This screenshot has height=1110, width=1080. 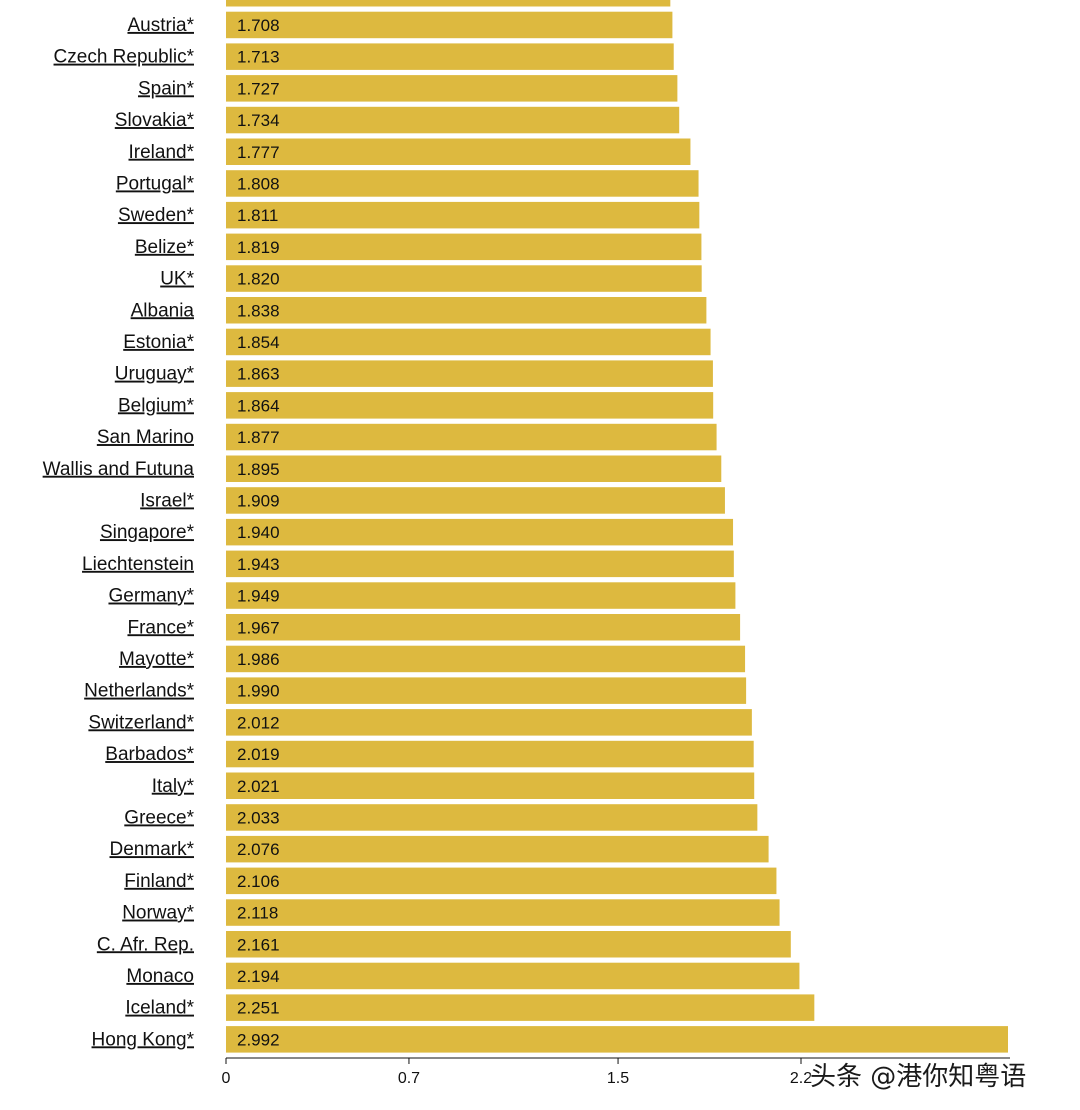 I want to click on x-axis: 0 0.7 1.5 2.2, so click(x=616, y=1072).